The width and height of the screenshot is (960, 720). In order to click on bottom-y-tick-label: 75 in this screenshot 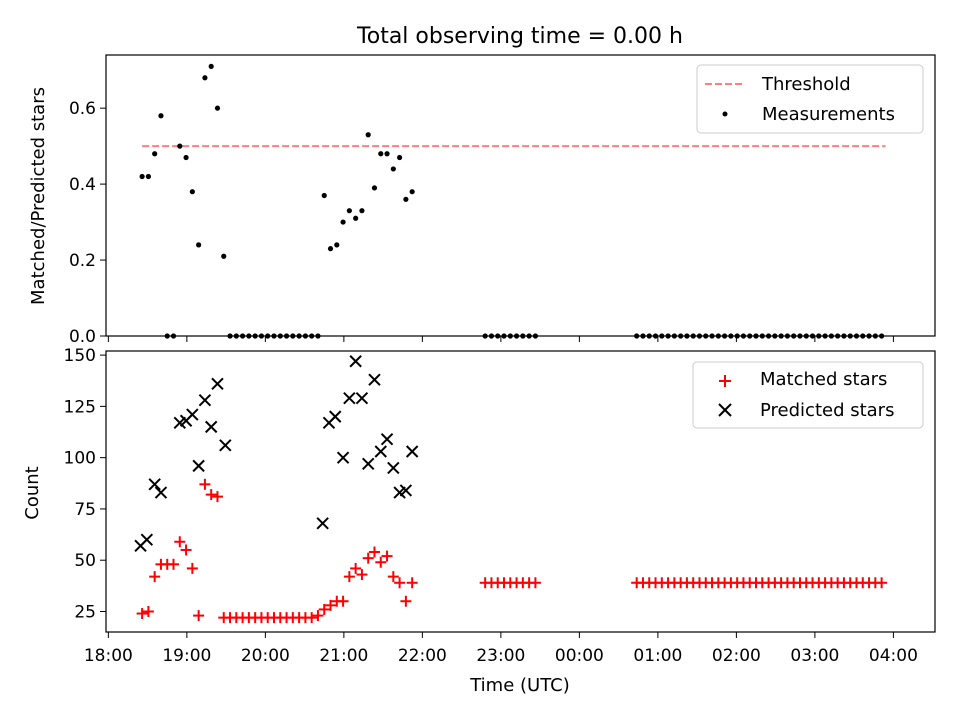, I will do `click(85, 510)`.